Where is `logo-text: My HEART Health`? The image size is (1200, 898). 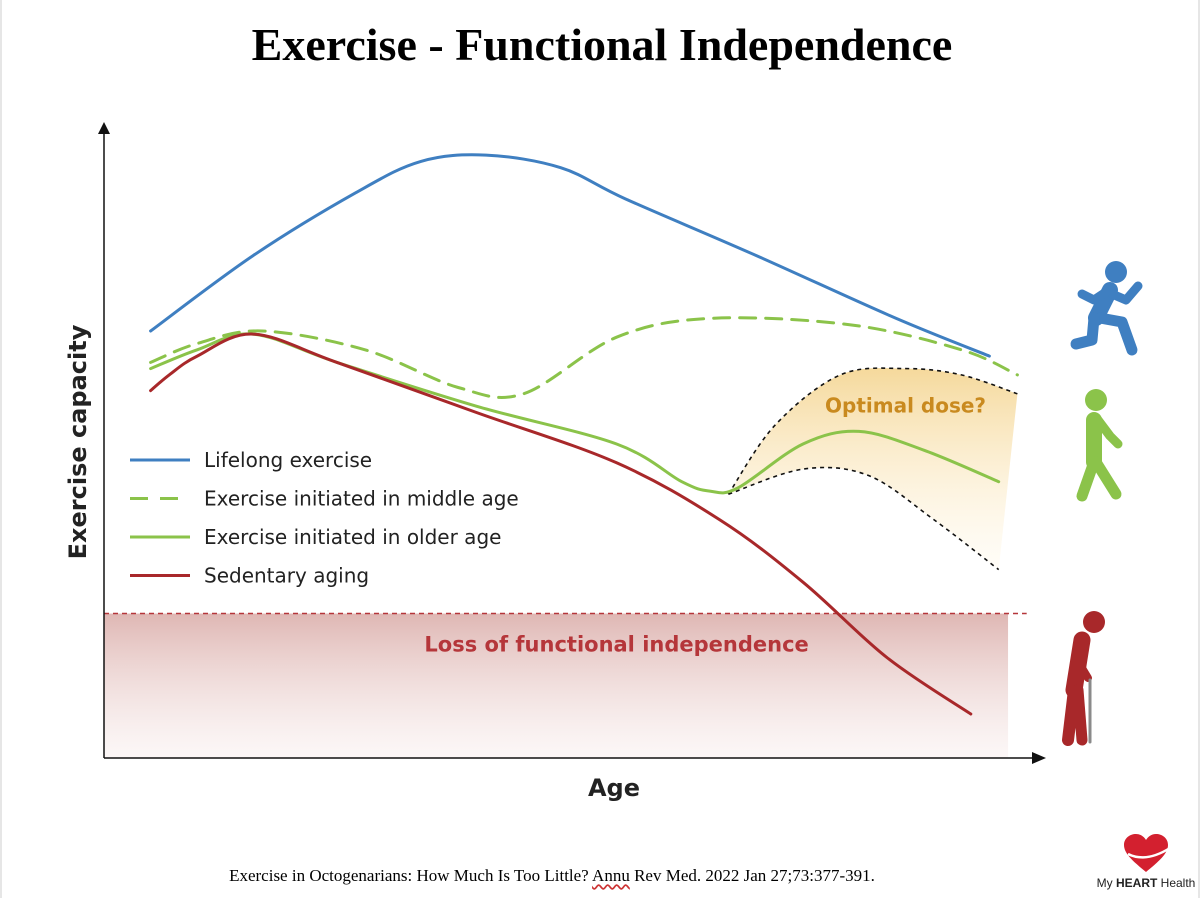
logo-text: My HEART Health is located at coordinates (1145, 883).